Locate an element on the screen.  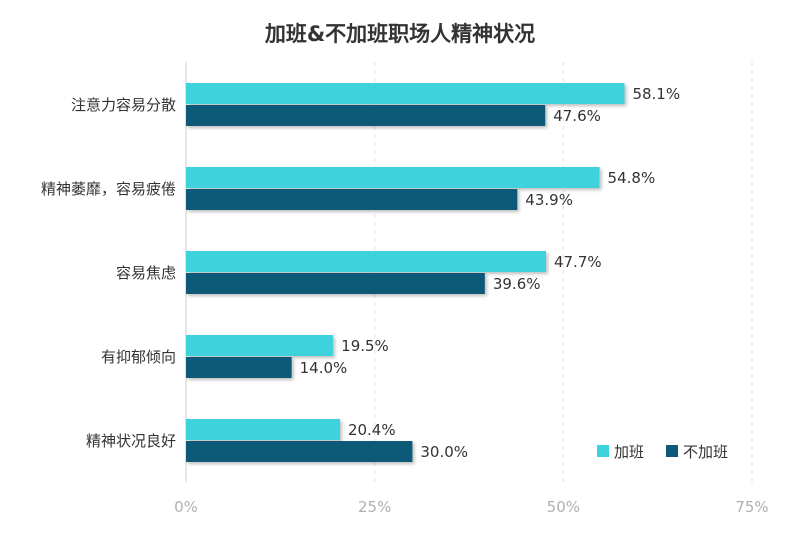
category-label: 精神萎靡，容易疲倦 is located at coordinates (108, 189).